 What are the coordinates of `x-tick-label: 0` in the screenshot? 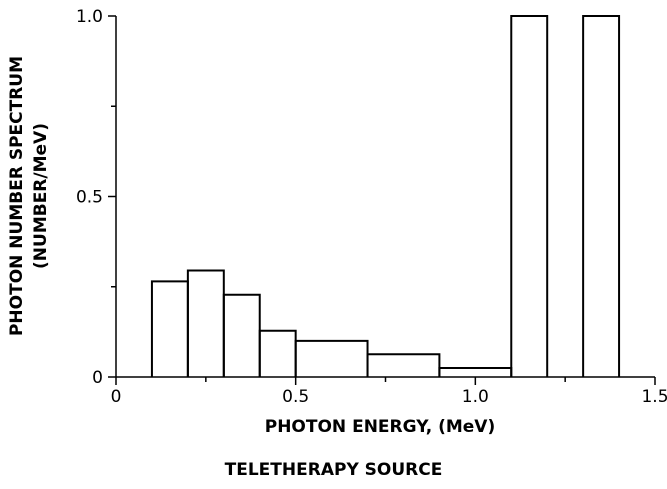 It's located at (116, 397).